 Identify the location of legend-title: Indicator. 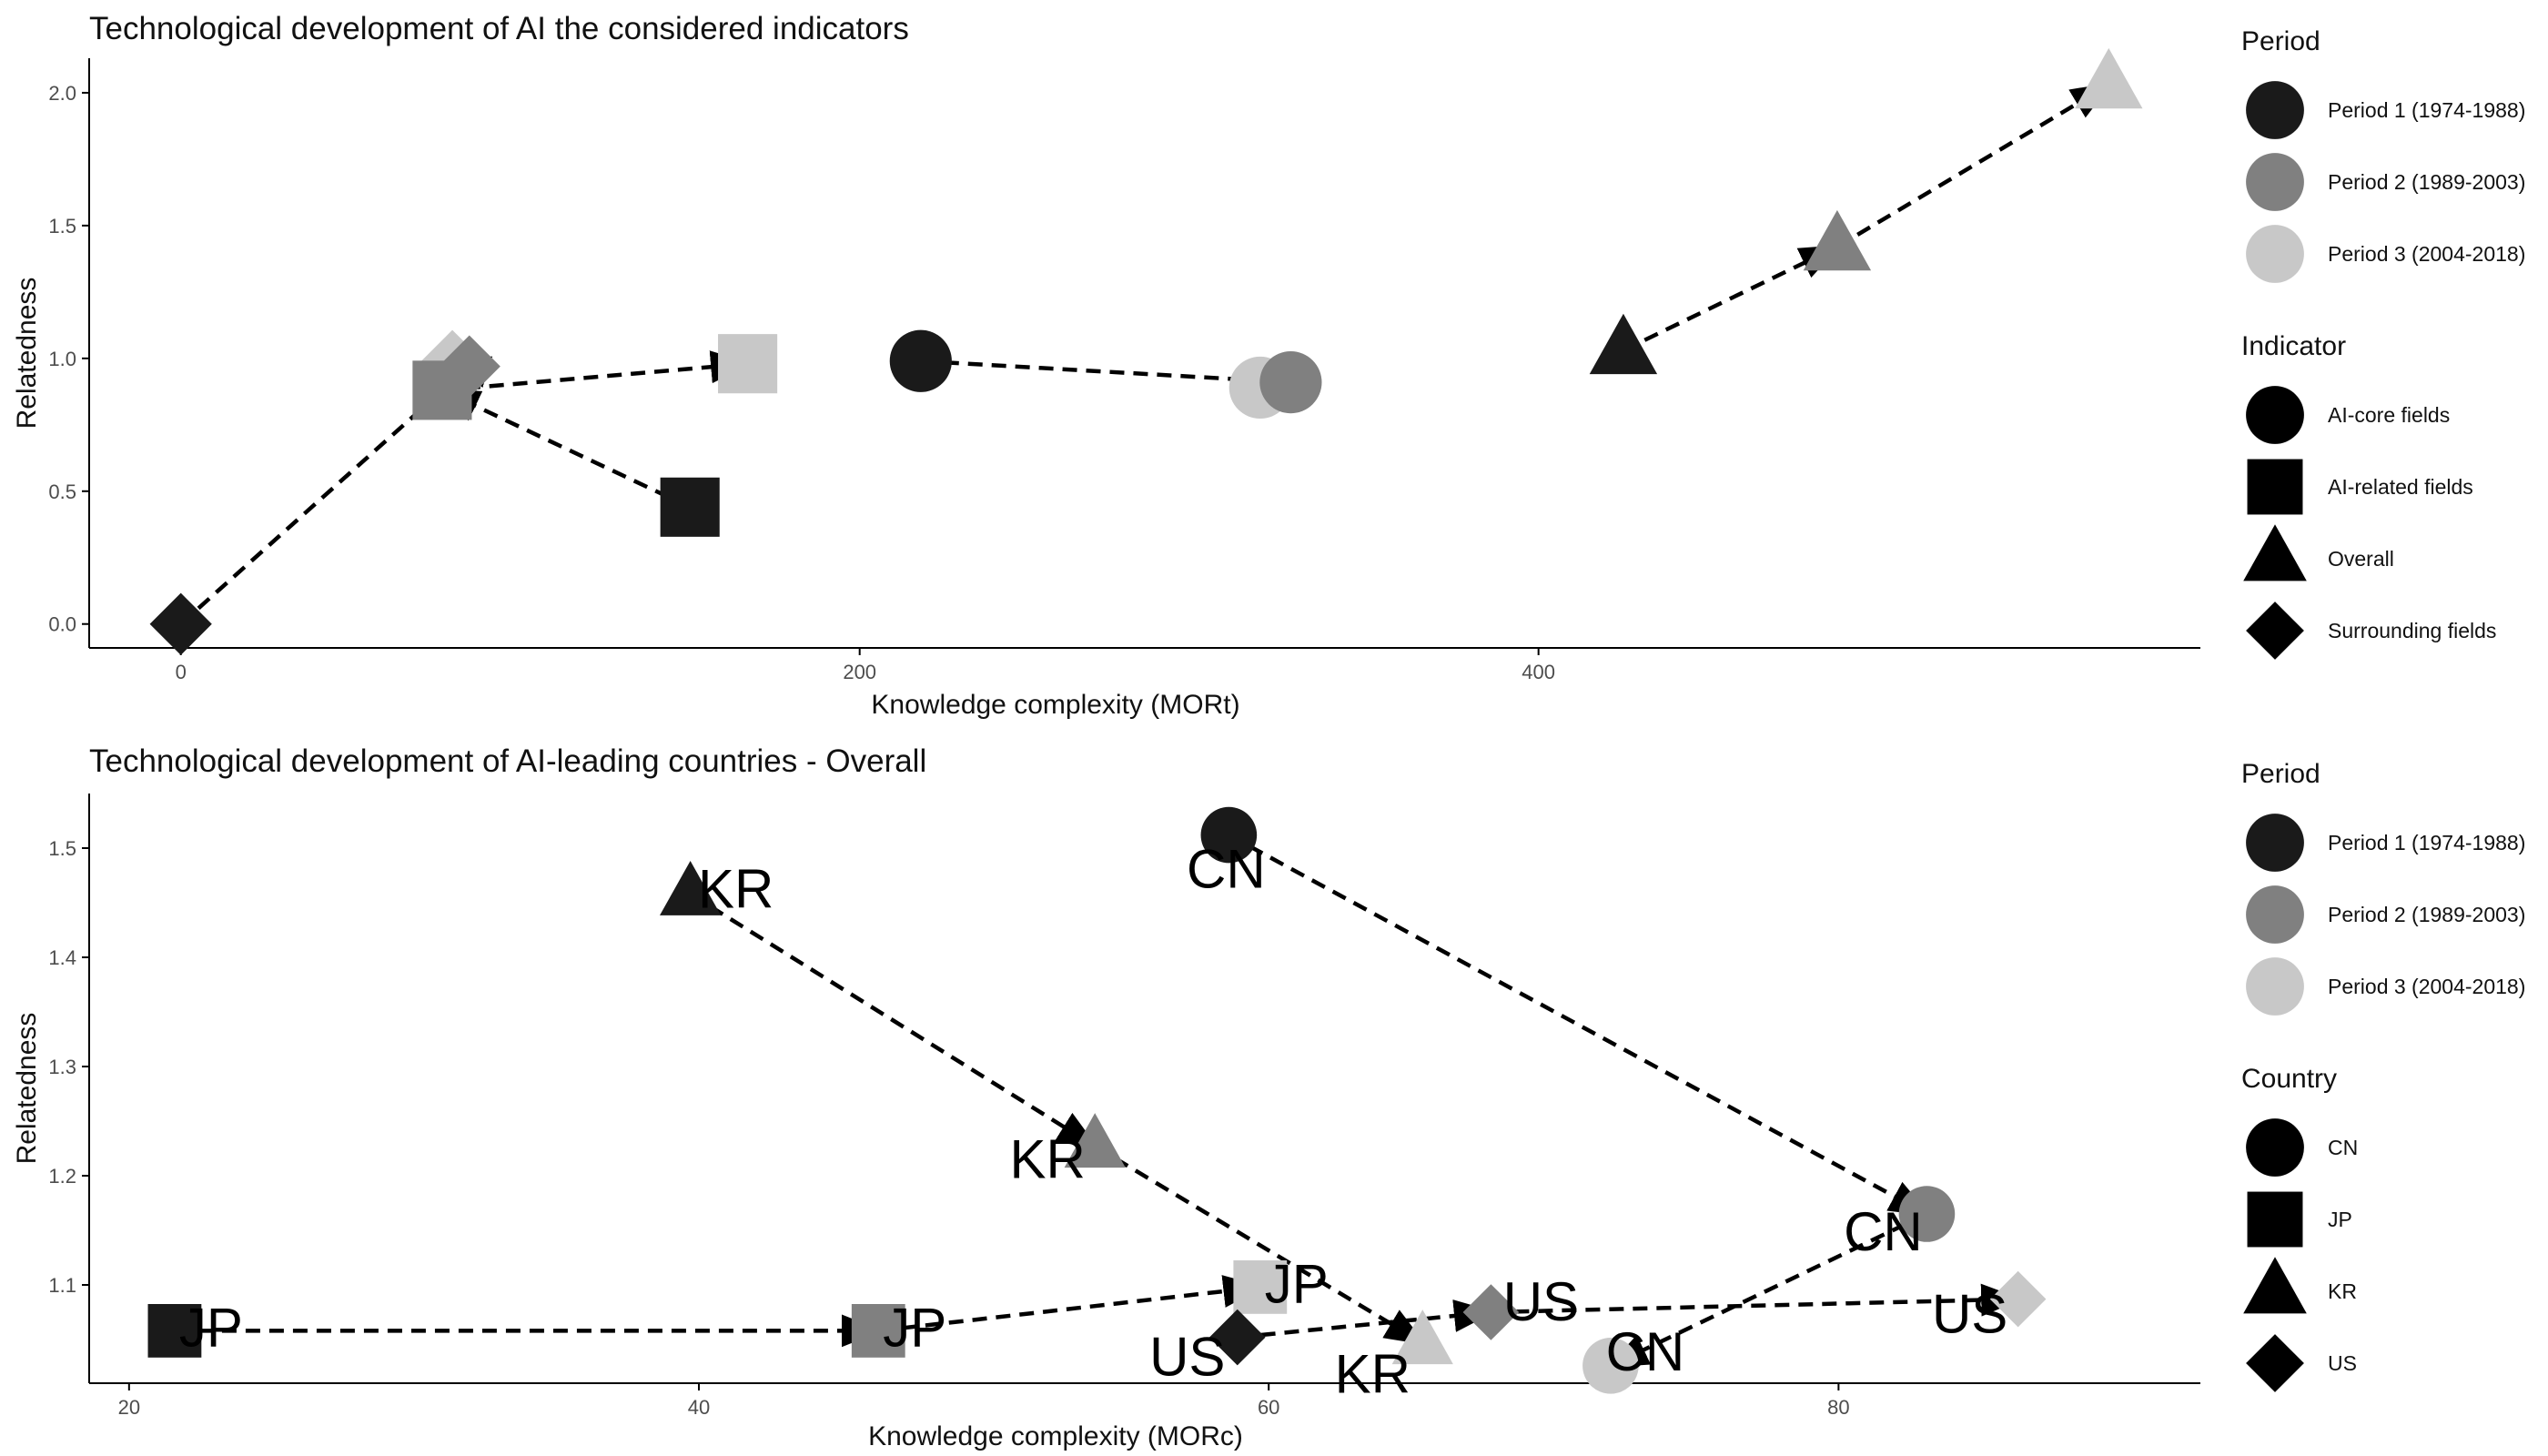
(2294, 346).